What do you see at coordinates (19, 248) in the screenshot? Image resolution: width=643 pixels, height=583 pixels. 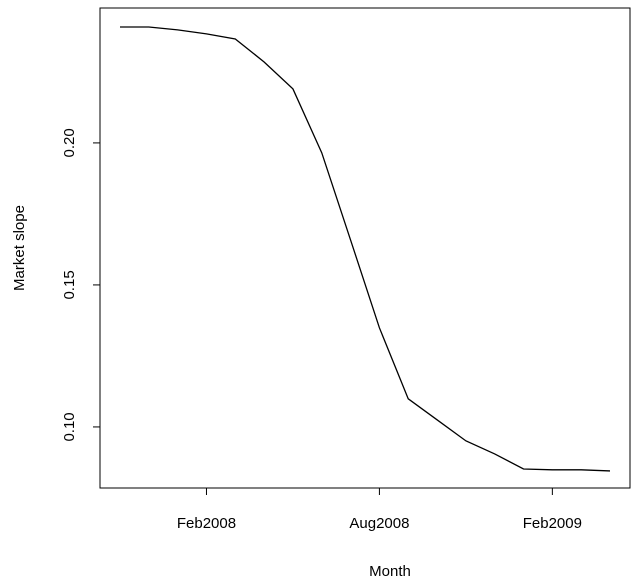 I see `y-axis-label: Market slope` at bounding box center [19, 248].